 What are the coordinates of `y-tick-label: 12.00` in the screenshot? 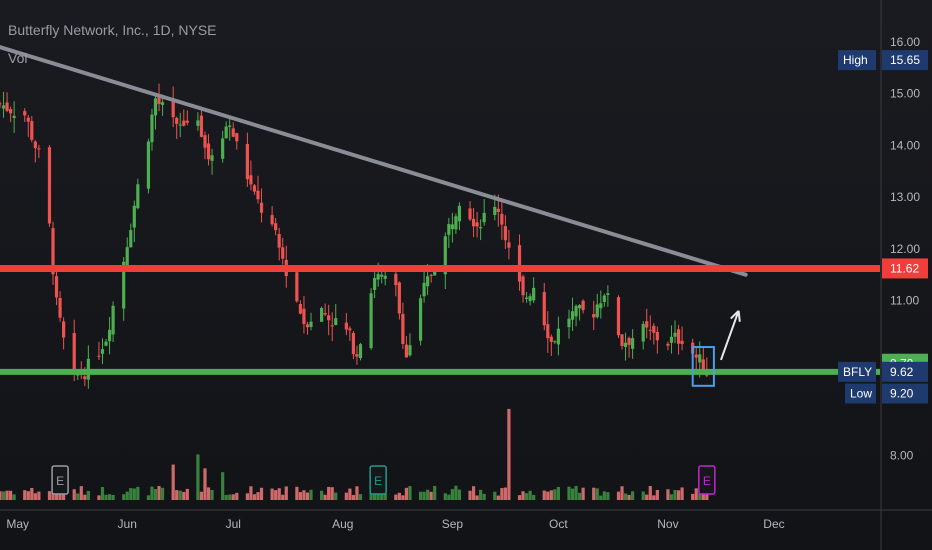 It's located at (905, 249).